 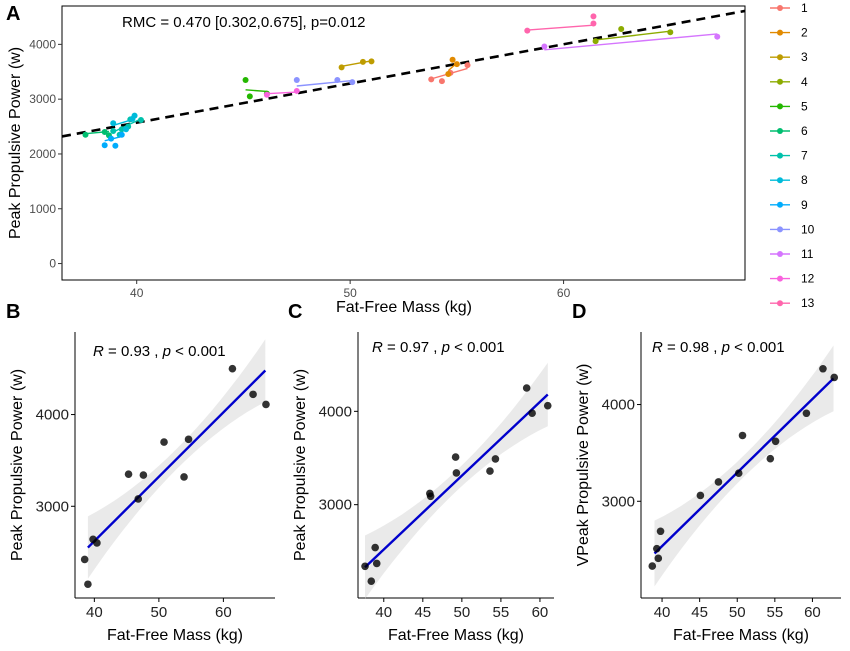 What do you see at coordinates (804, 33) in the screenshot?
I see `legend-label-2: 2` at bounding box center [804, 33].